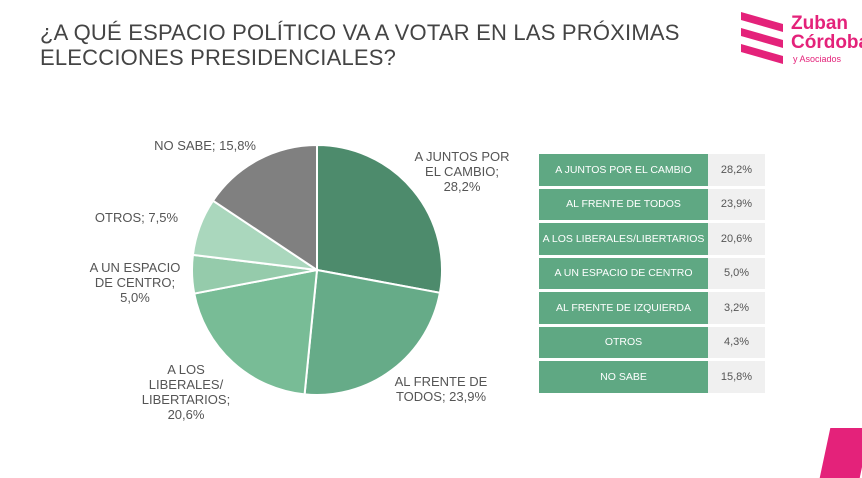 This screenshot has width=862, height=478. I want to click on table-row-label: AL FRENTE DE TODOS, so click(623, 204).